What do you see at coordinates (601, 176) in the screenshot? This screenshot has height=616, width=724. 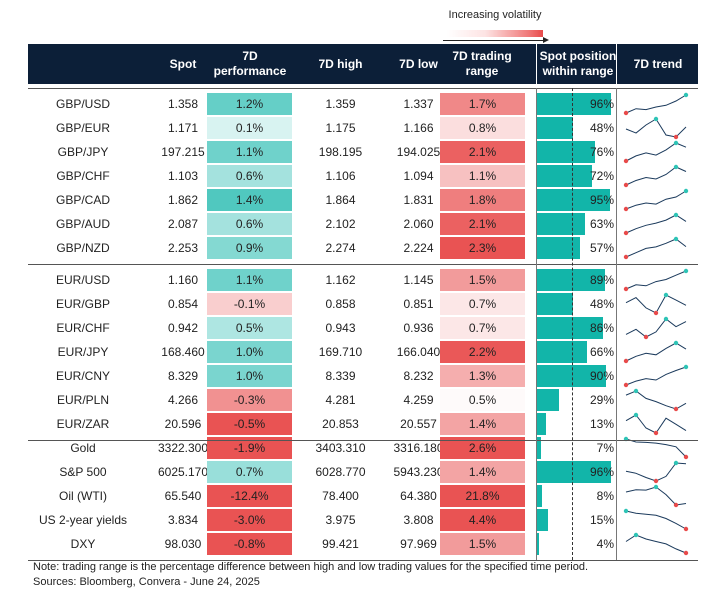 I see `spot-position-value: 72%` at bounding box center [601, 176].